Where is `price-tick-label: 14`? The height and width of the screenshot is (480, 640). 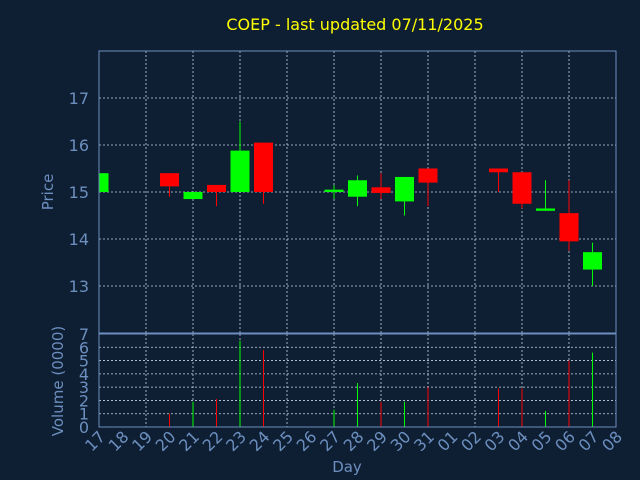
price-tick-label: 14 is located at coordinates (79, 239).